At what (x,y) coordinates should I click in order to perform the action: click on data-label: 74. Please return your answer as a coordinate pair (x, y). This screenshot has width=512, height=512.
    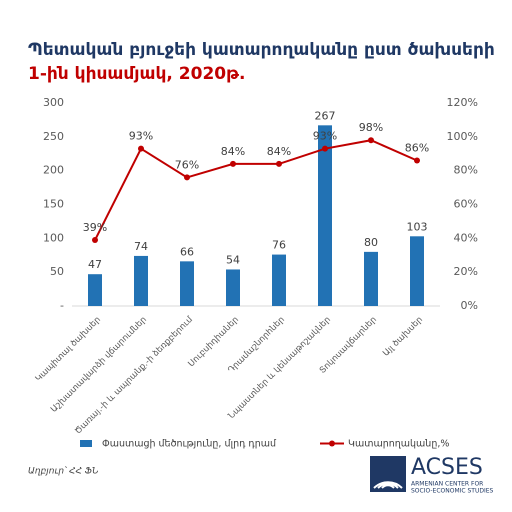
    Looking at the image, I should click on (141, 246).